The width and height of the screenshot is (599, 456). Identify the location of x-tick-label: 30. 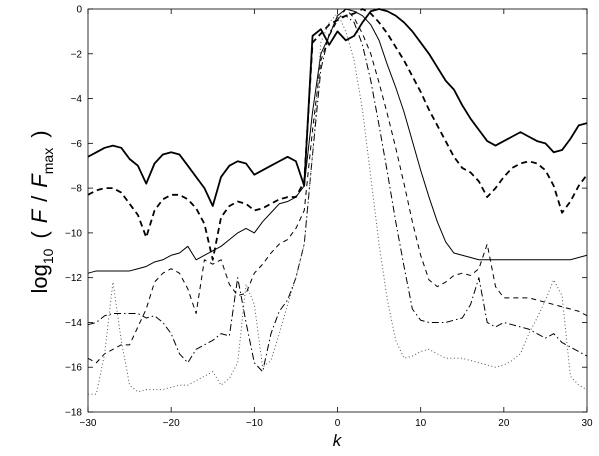
(587, 423).